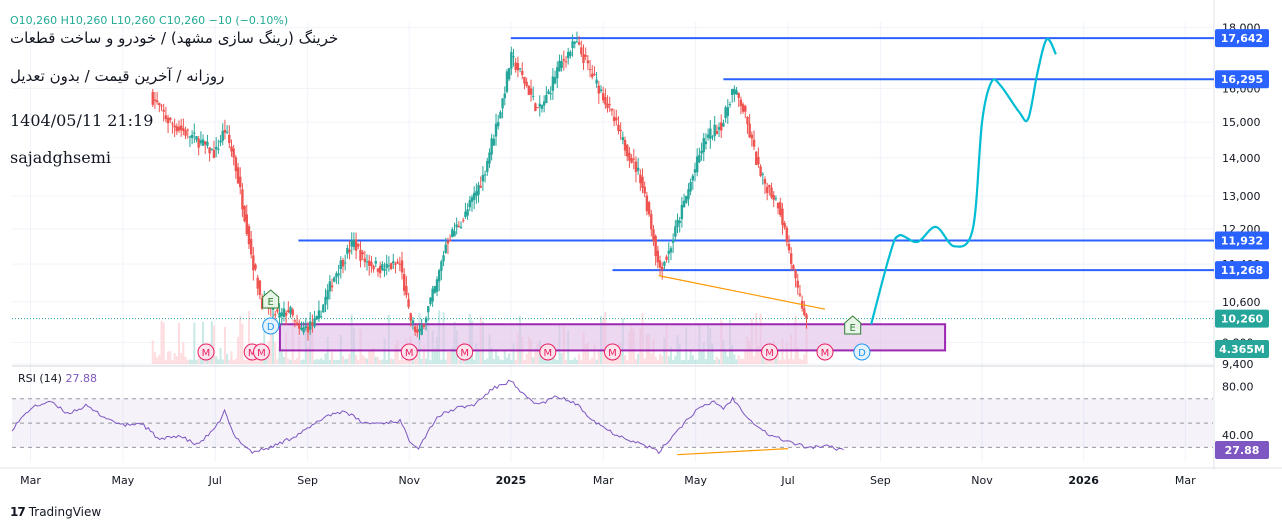 The height and width of the screenshot is (530, 1282). What do you see at coordinates (963, 181) in the screenshot?
I see `projection-path` at bounding box center [963, 181].